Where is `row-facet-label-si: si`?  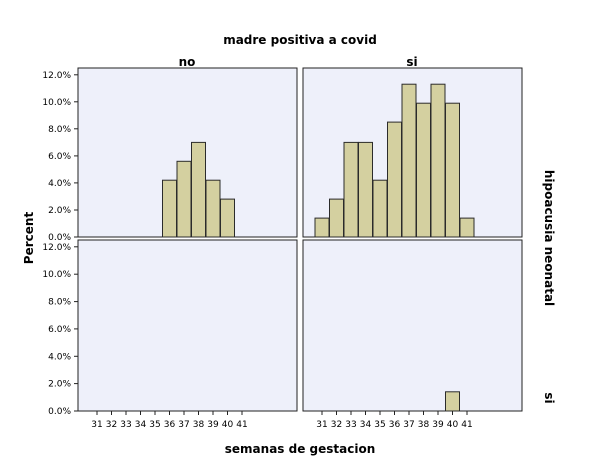
row-facet-label-si: si is located at coordinates (549, 397).